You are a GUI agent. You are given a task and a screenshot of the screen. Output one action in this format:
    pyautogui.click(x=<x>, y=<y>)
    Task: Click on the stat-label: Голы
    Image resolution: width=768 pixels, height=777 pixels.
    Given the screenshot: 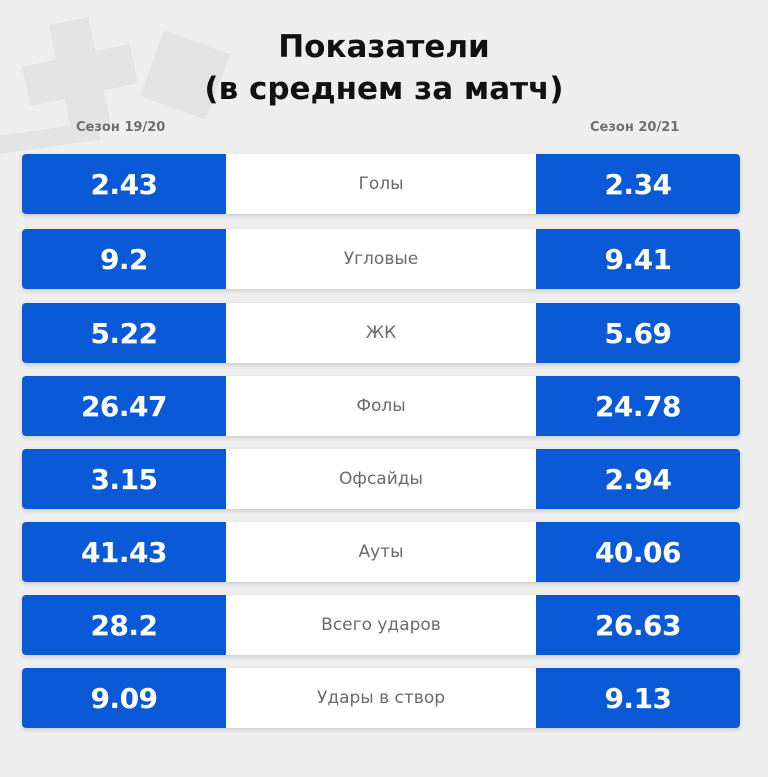 What is the action you would take?
    pyautogui.click(x=381, y=184)
    